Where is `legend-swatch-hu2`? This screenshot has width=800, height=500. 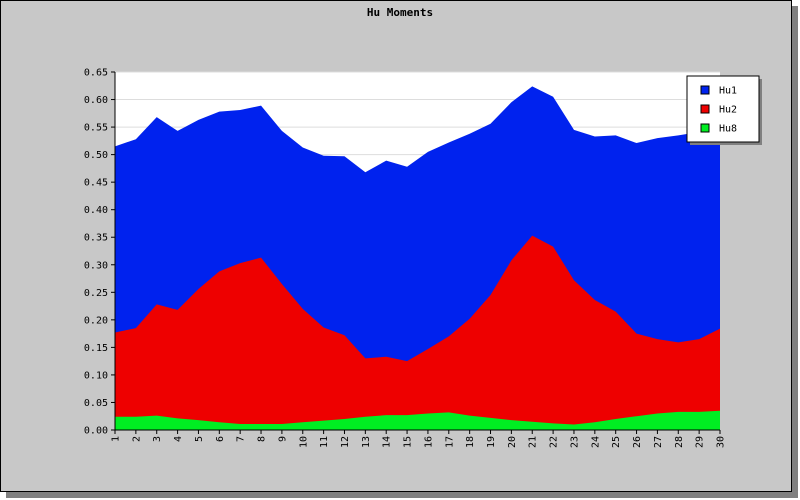 legend-swatch-hu2 is located at coordinates (705, 109).